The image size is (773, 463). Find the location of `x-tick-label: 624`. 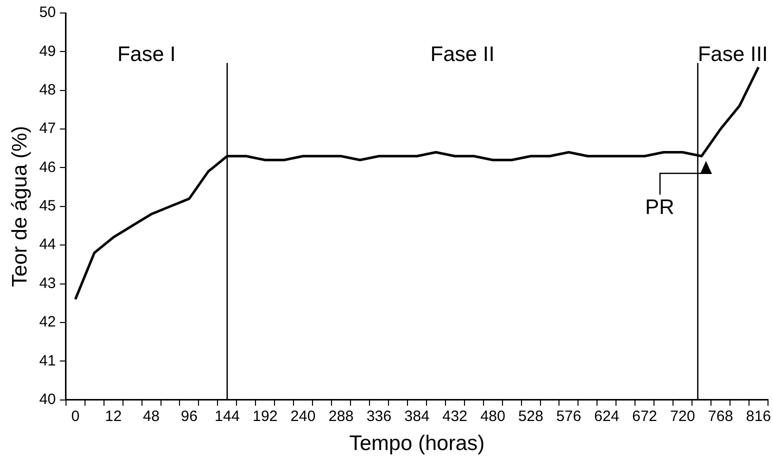

x-tick-label: 624 is located at coordinates (607, 416).